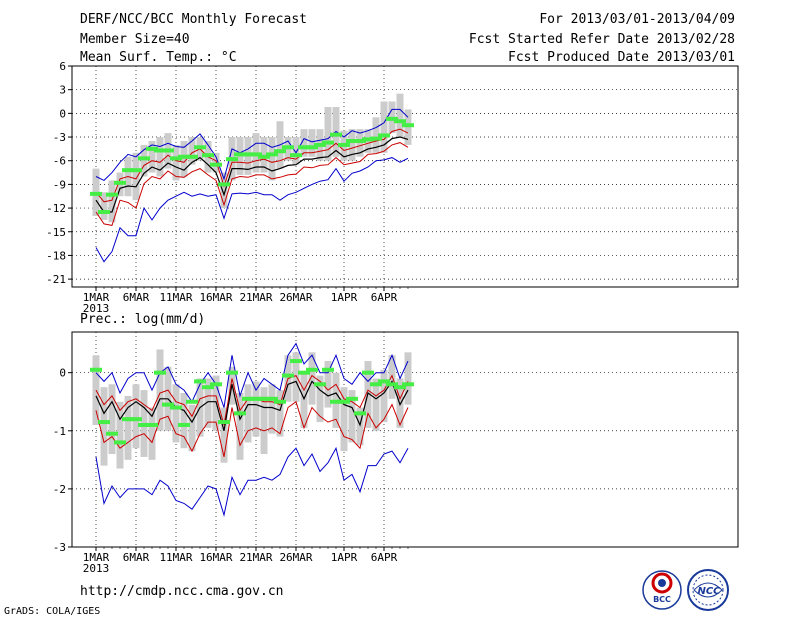  Describe the element at coordinates (255, 297) in the screenshot. I see `x-tick-label: 21MAR` at that location.